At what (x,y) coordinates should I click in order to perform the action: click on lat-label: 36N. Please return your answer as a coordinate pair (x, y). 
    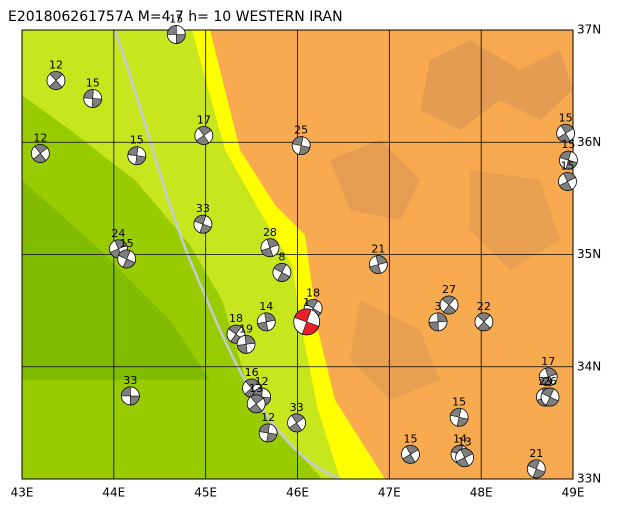
    Looking at the image, I should click on (589, 142).